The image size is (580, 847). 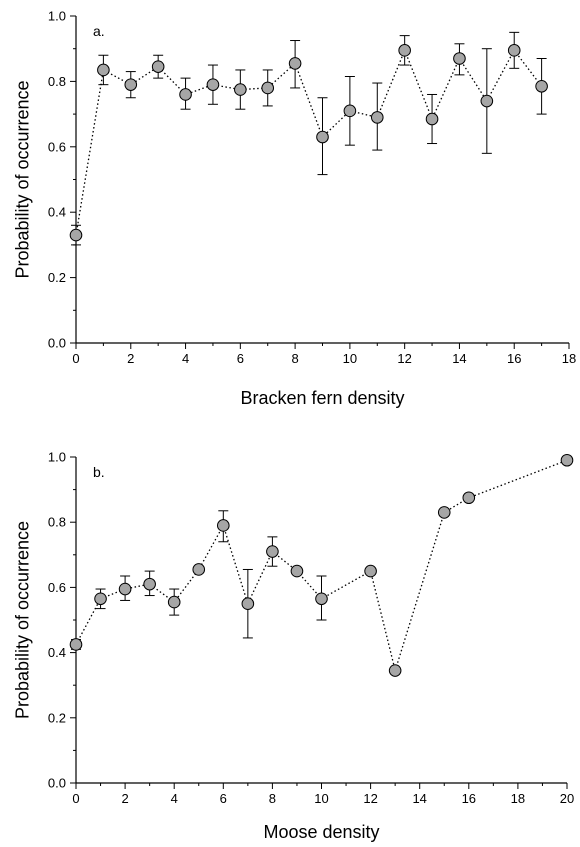 What do you see at coordinates (99, 31) in the screenshot?
I see `panel-label: a.` at bounding box center [99, 31].